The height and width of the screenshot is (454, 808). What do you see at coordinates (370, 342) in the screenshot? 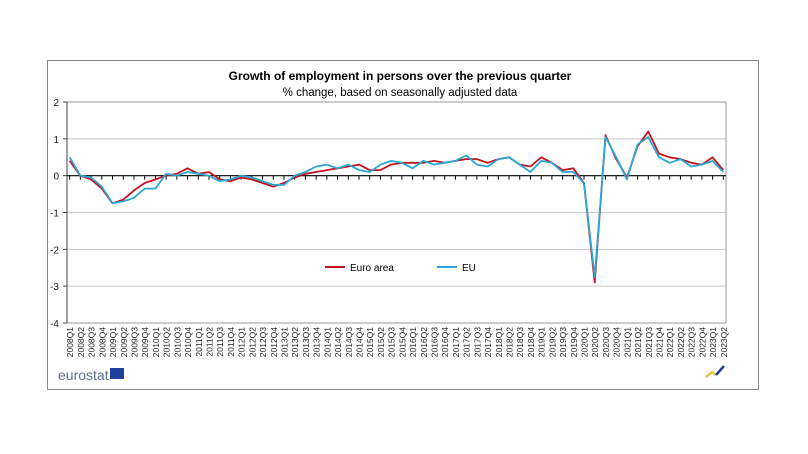
I see `x-tick-label: 2015Q1` at bounding box center [370, 342].